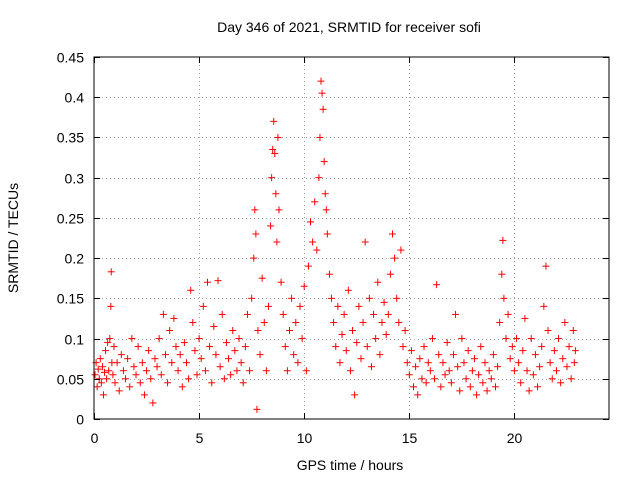  What do you see at coordinates (13, 238) in the screenshot?
I see `y-axis-label: SRMTID / TECUs` at bounding box center [13, 238].